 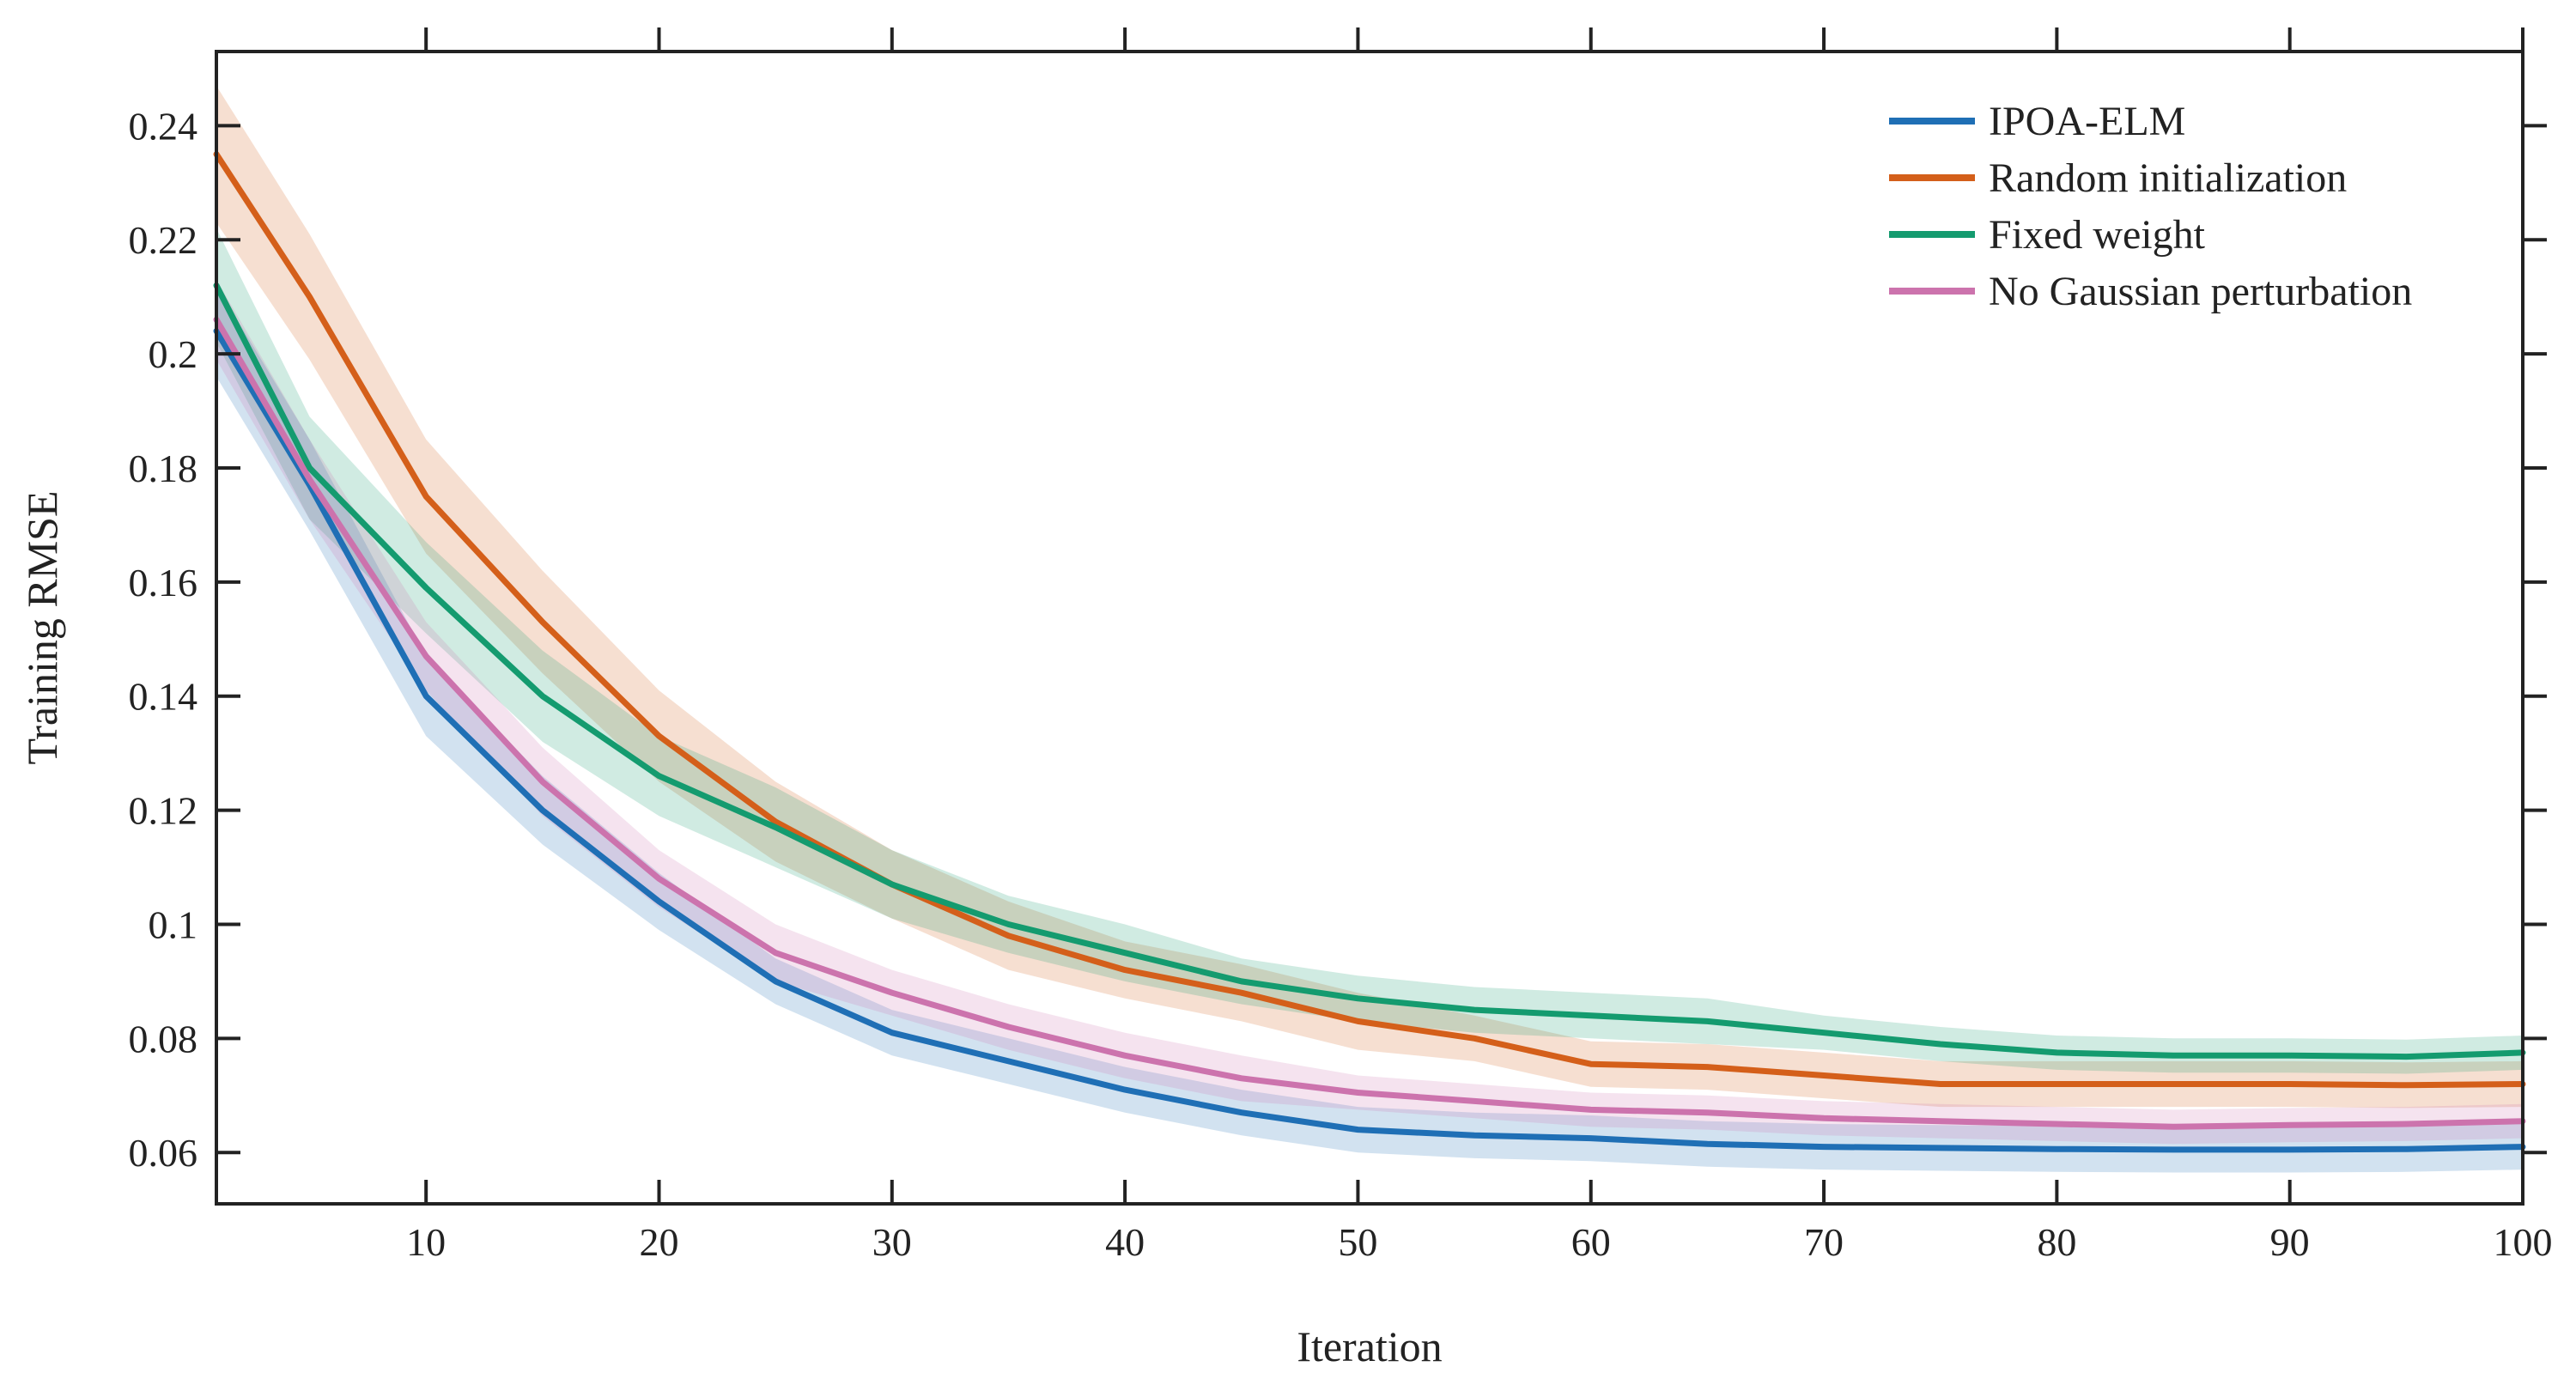 I want to click on x-tick-label: 40, so click(x=1125, y=1242).